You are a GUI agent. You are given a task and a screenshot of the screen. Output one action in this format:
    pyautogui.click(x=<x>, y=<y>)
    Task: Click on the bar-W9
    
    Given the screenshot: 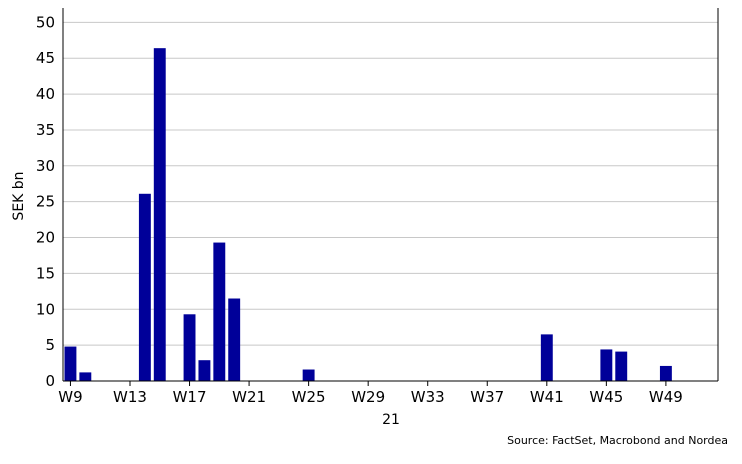 What is the action you would take?
    pyautogui.click(x=70, y=363)
    